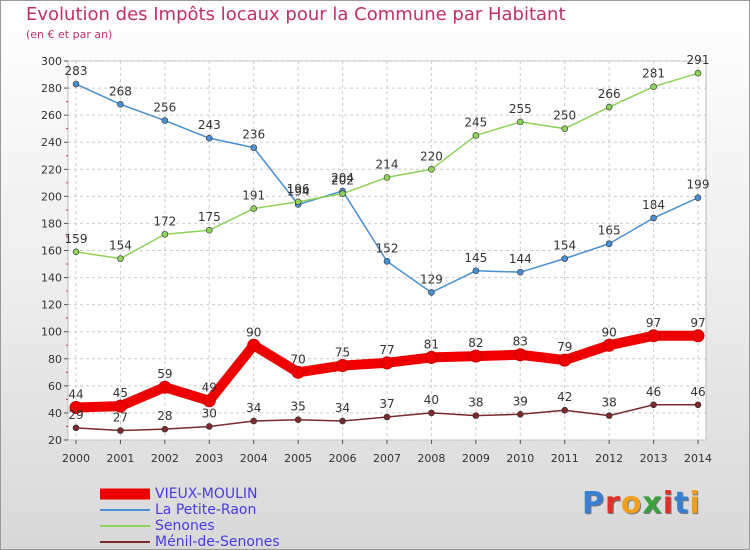 Image resolution: width=750 pixels, height=550 pixels. Describe the element at coordinates (253, 196) in the screenshot. I see `data-label: 191` at that location.